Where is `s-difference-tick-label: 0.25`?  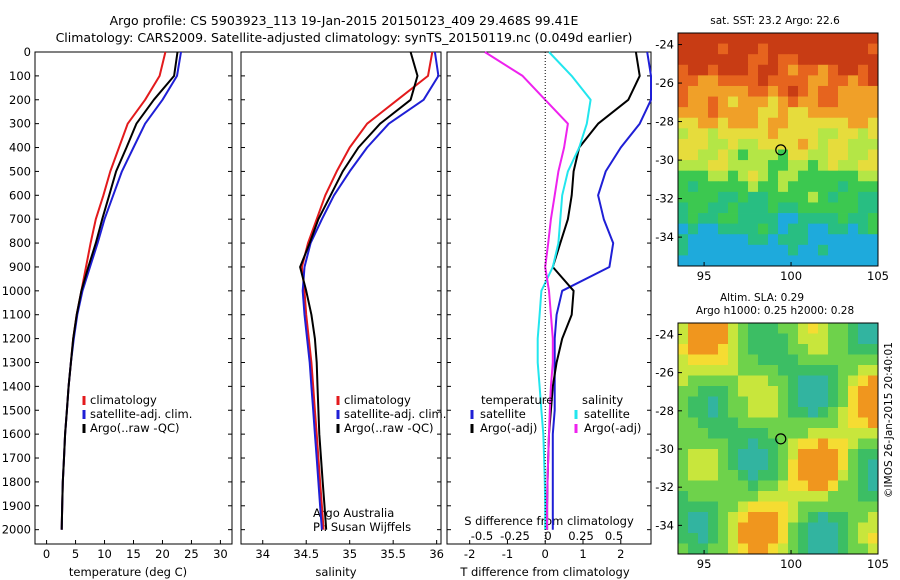 s-difference-tick-label: 0.25 is located at coordinates (581, 536).